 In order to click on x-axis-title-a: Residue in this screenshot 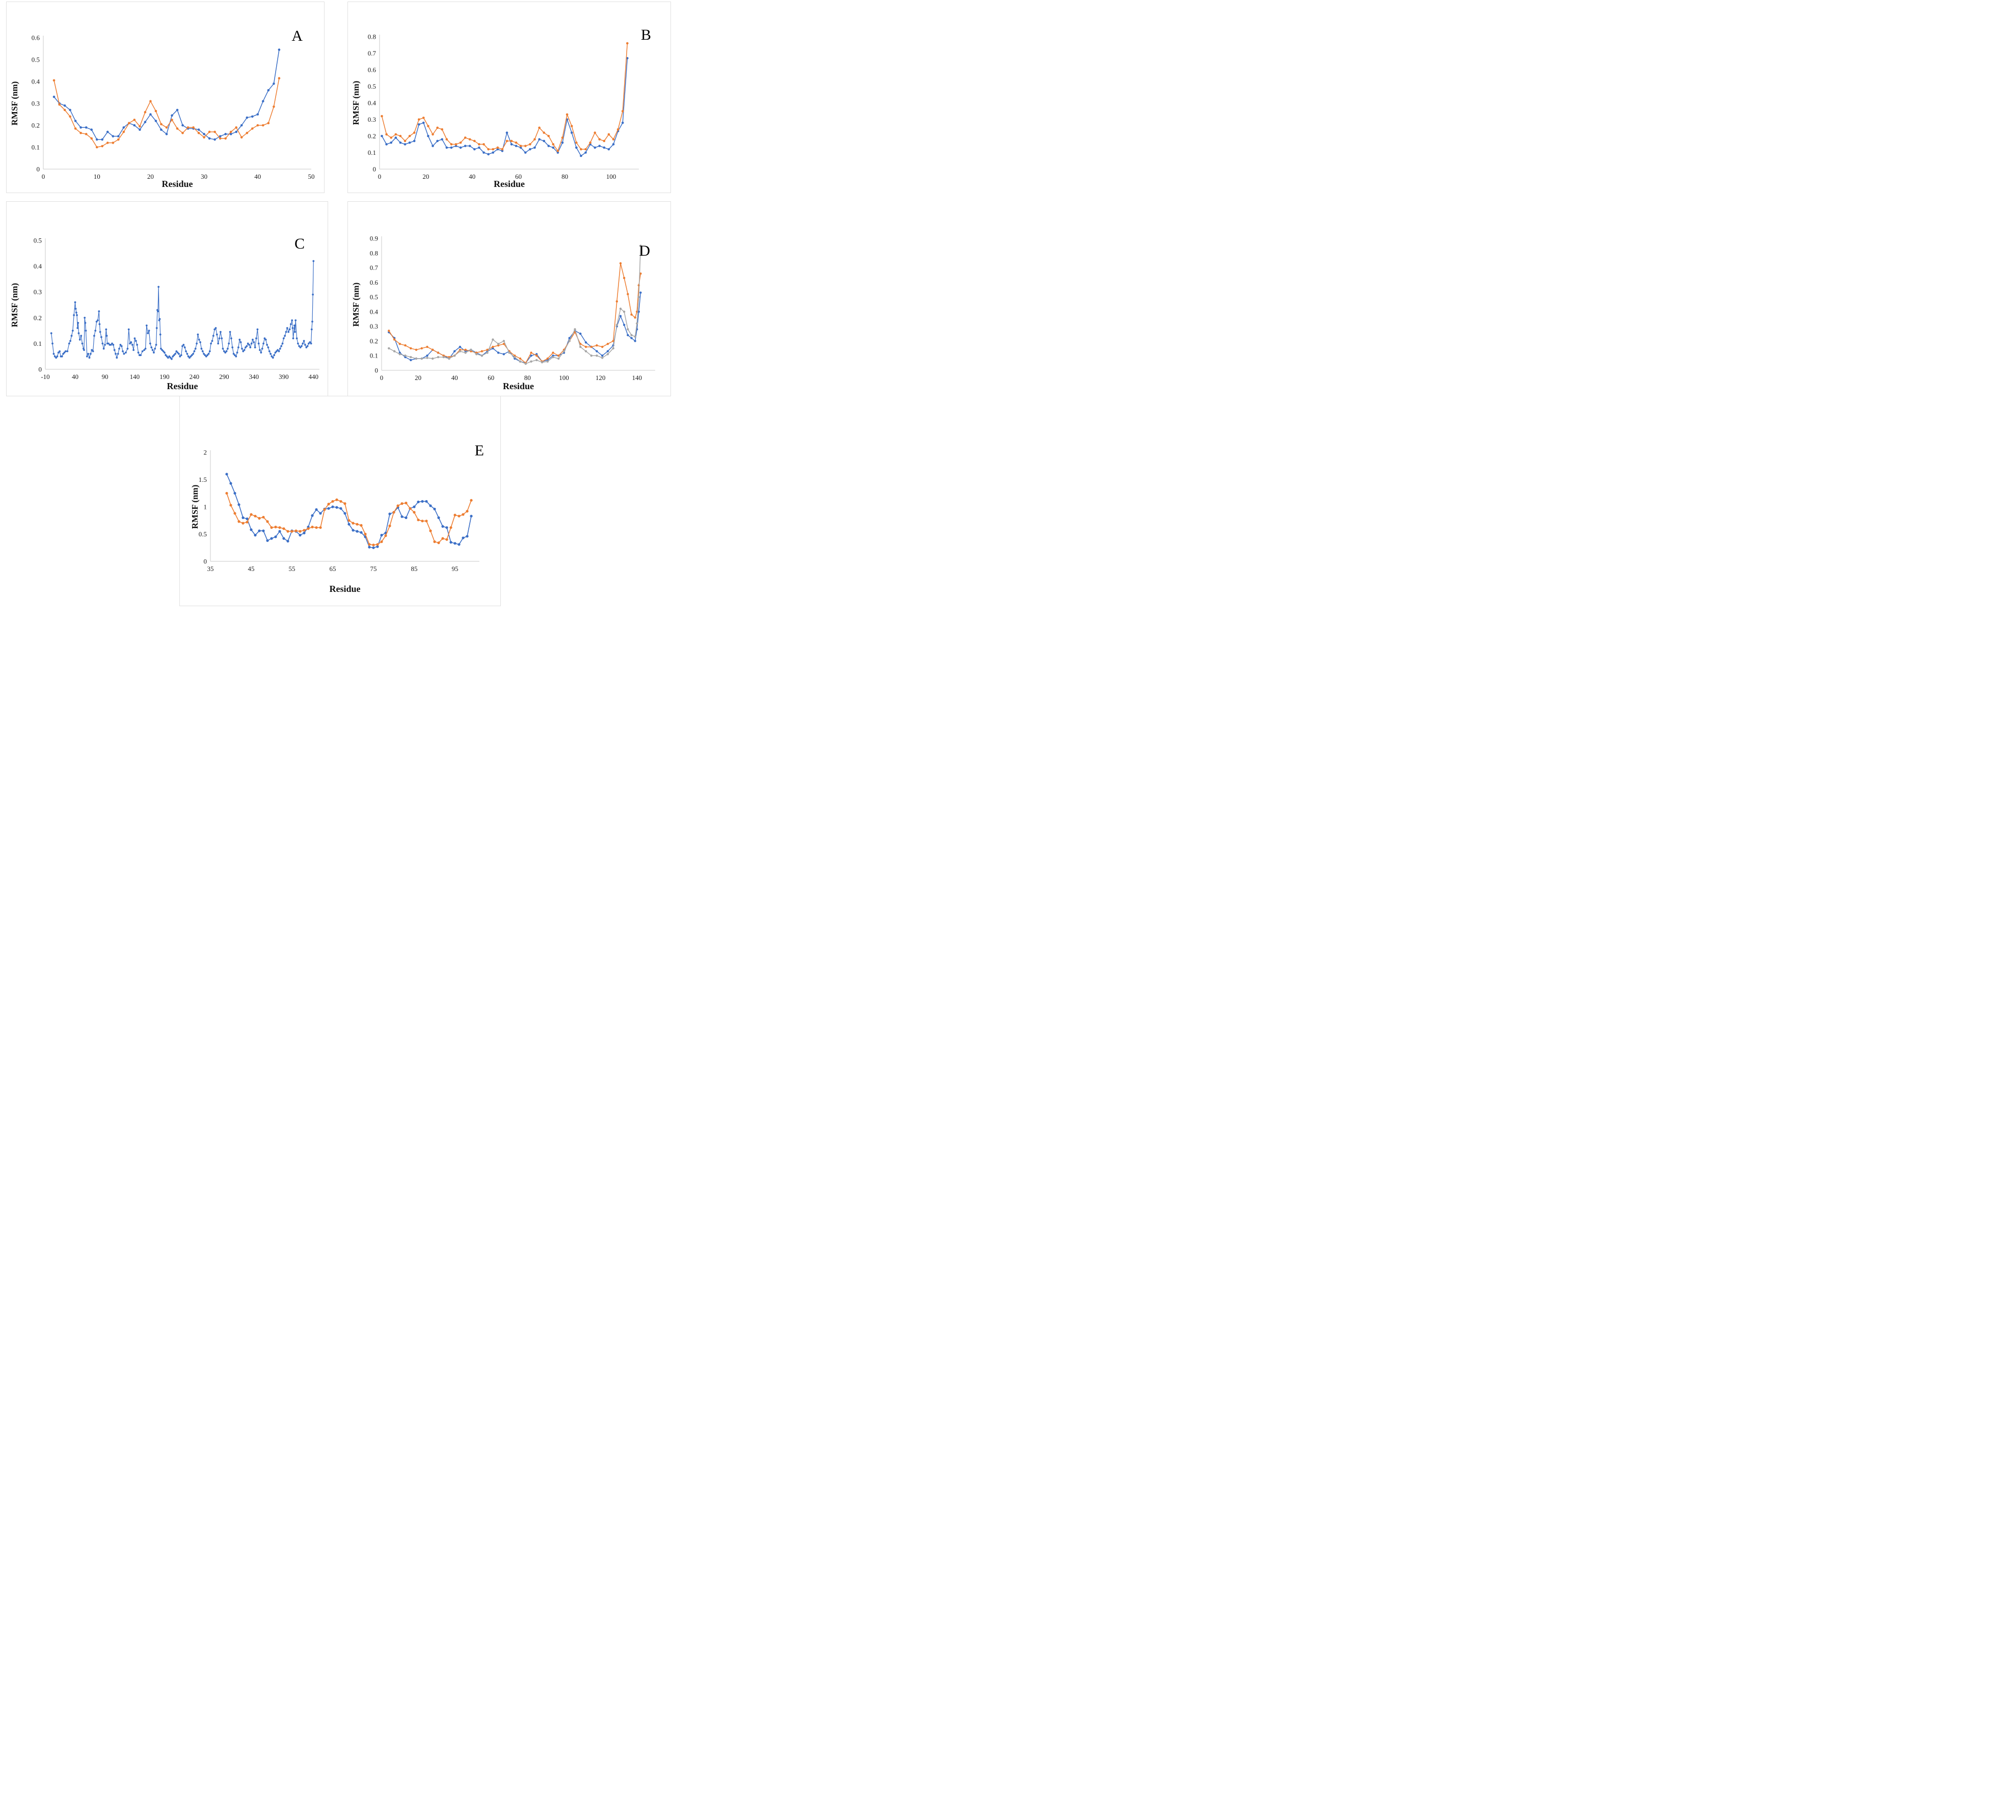, I will do `click(178, 184)`.